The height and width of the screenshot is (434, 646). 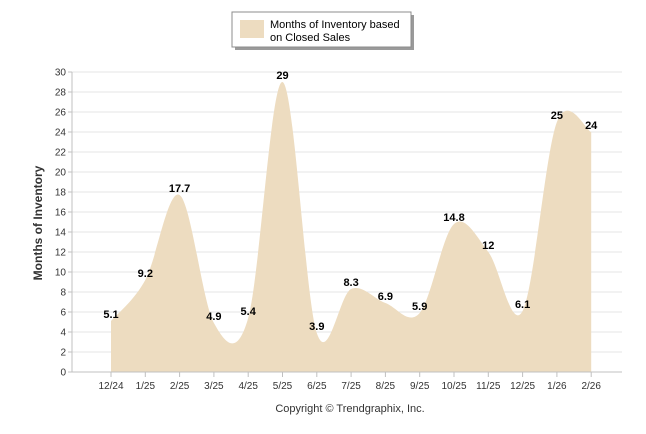 What do you see at coordinates (61, 173) in the screenshot?
I see `y-tick-label: 20` at bounding box center [61, 173].